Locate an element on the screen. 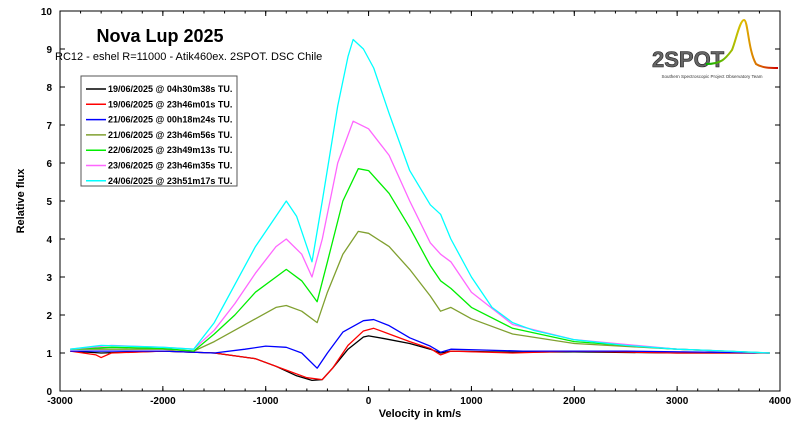 Image resolution: width=800 pixels, height=422 pixels. x-axis-label: Velocity in km/s is located at coordinates (420, 414).